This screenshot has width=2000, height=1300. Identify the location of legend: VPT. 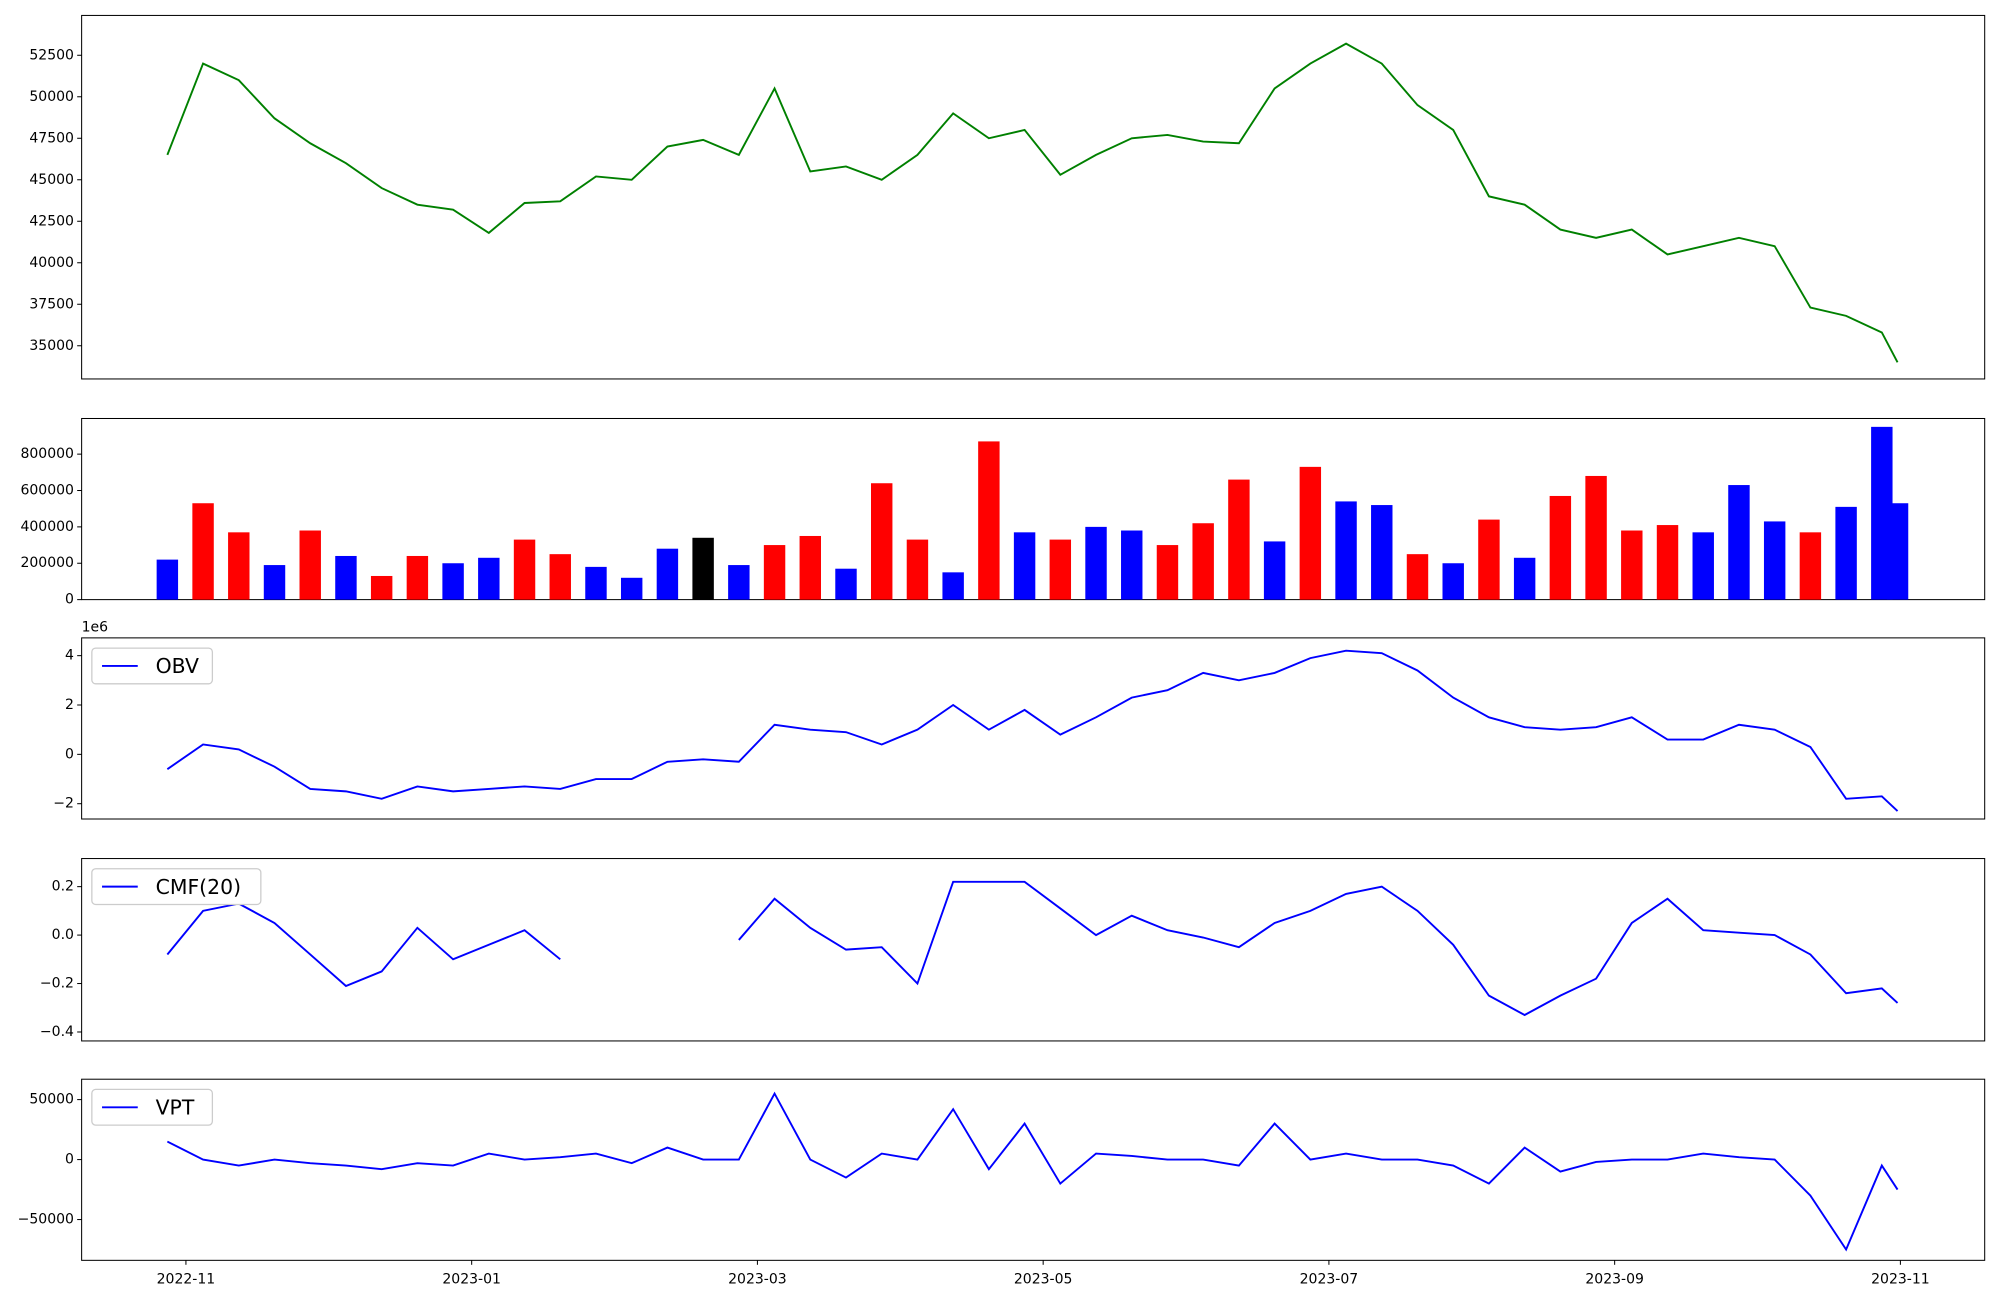
(152, 1107).